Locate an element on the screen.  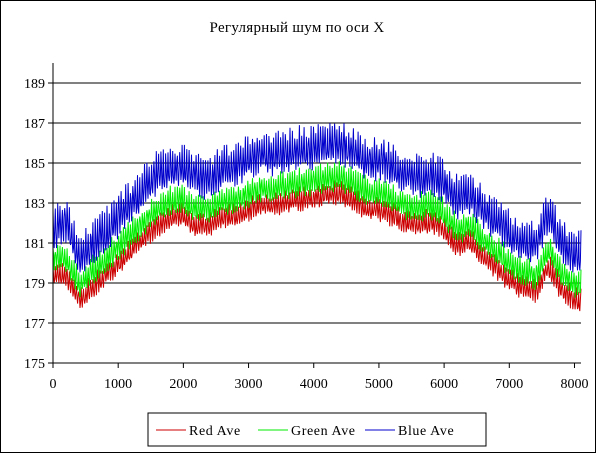
legend-box is located at coordinates (317, 429).